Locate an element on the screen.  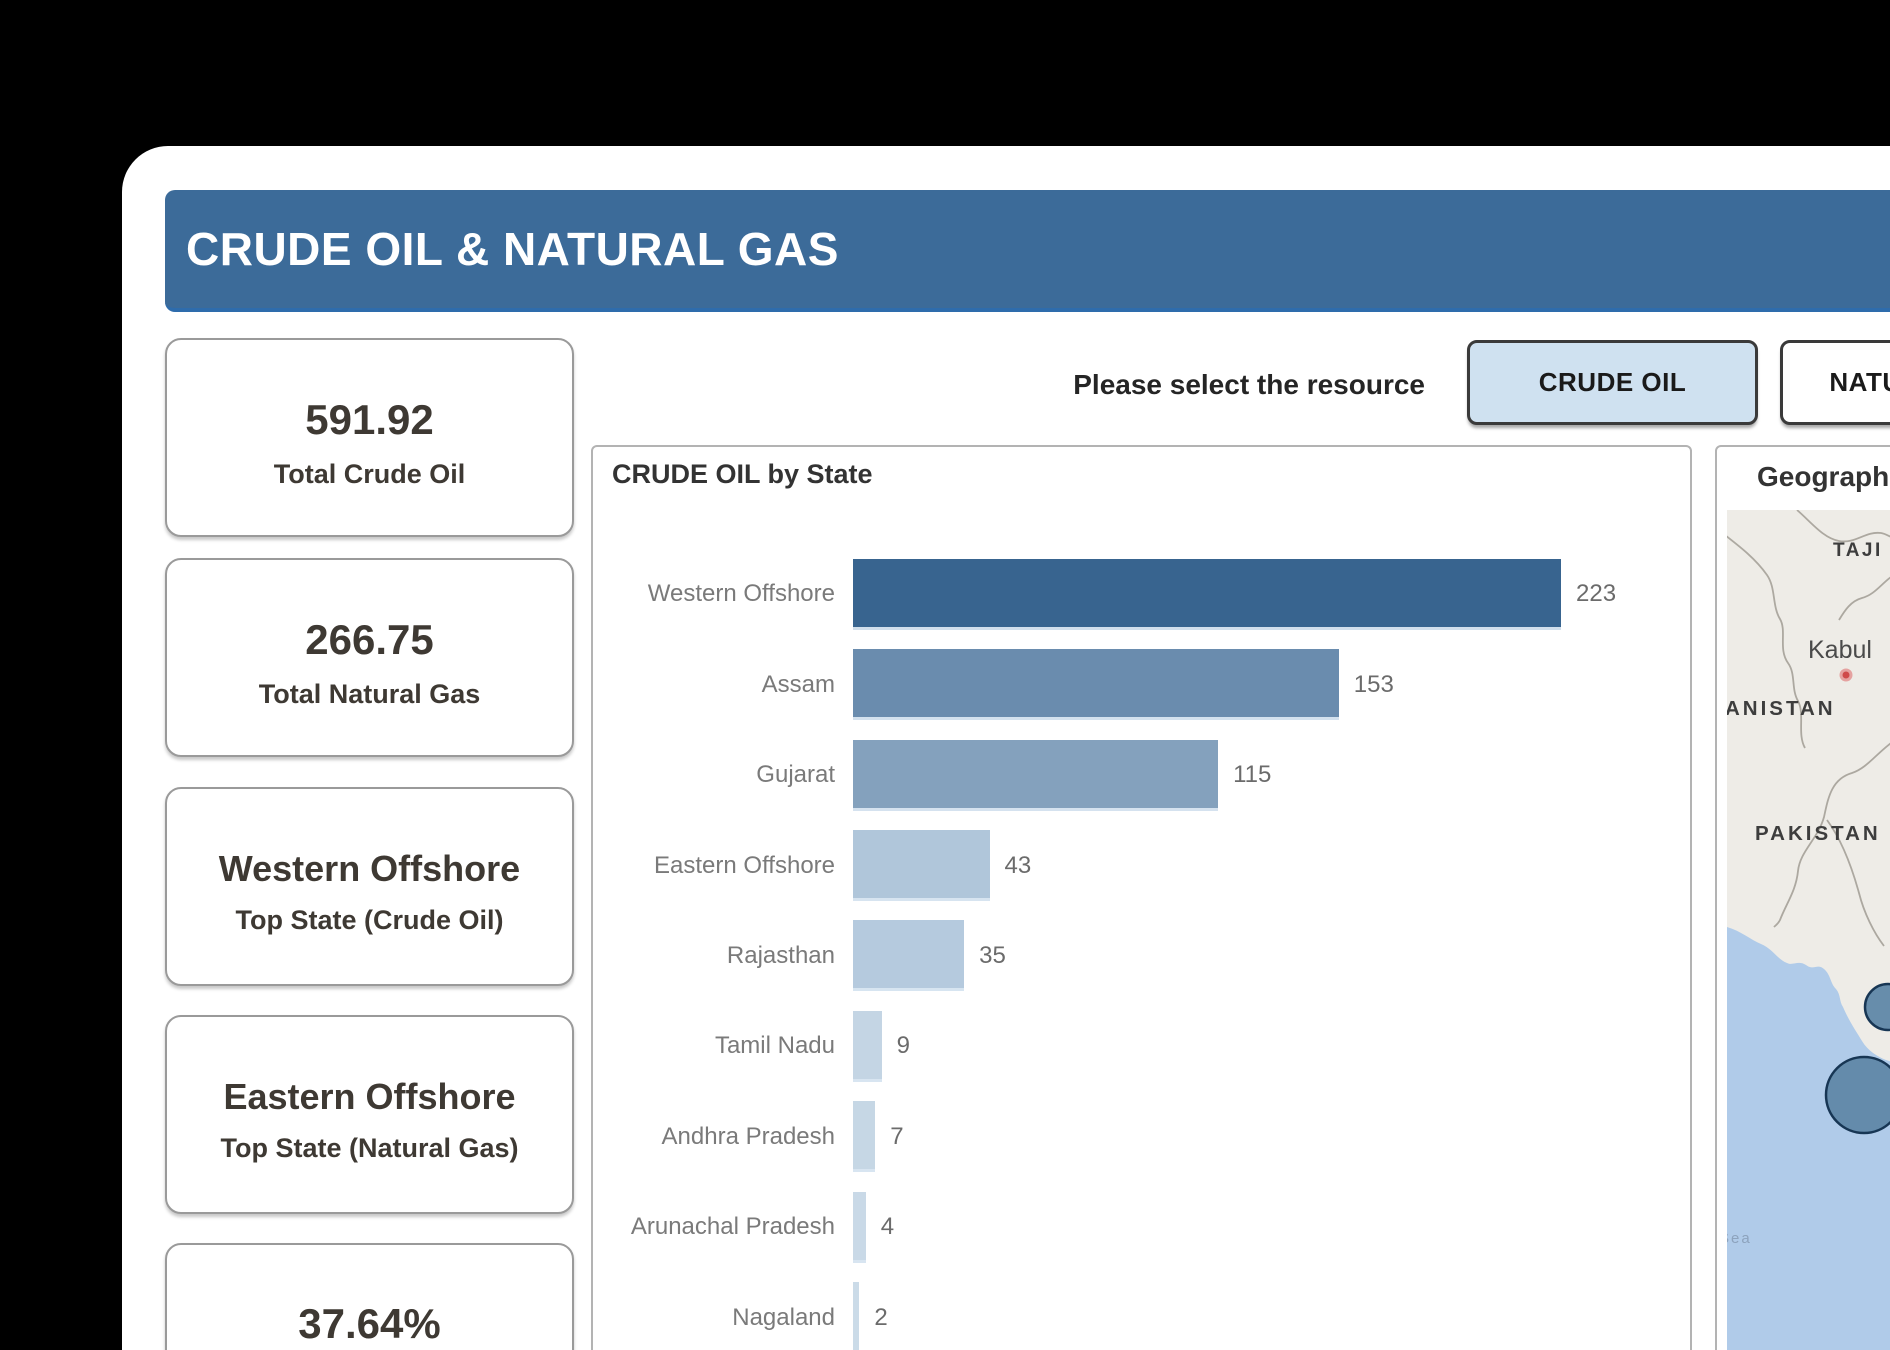
map-title: Geographic is located at coordinates (1823, 476).